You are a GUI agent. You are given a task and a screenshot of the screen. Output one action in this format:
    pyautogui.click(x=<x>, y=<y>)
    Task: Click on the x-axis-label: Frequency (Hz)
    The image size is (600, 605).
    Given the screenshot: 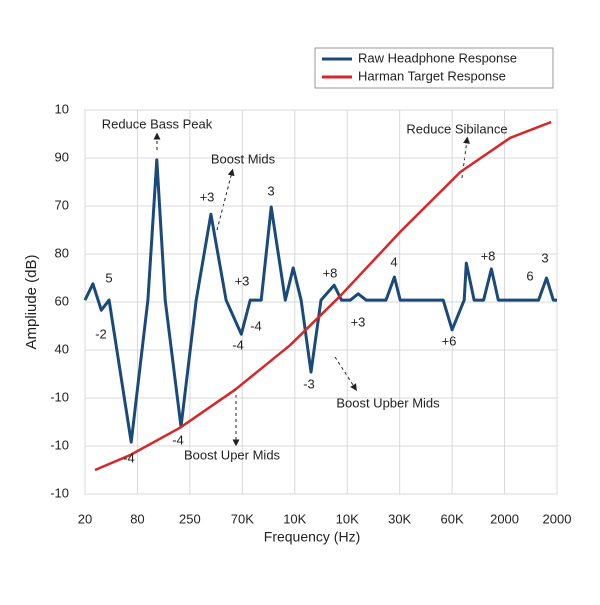 What is the action you would take?
    pyautogui.click(x=312, y=537)
    